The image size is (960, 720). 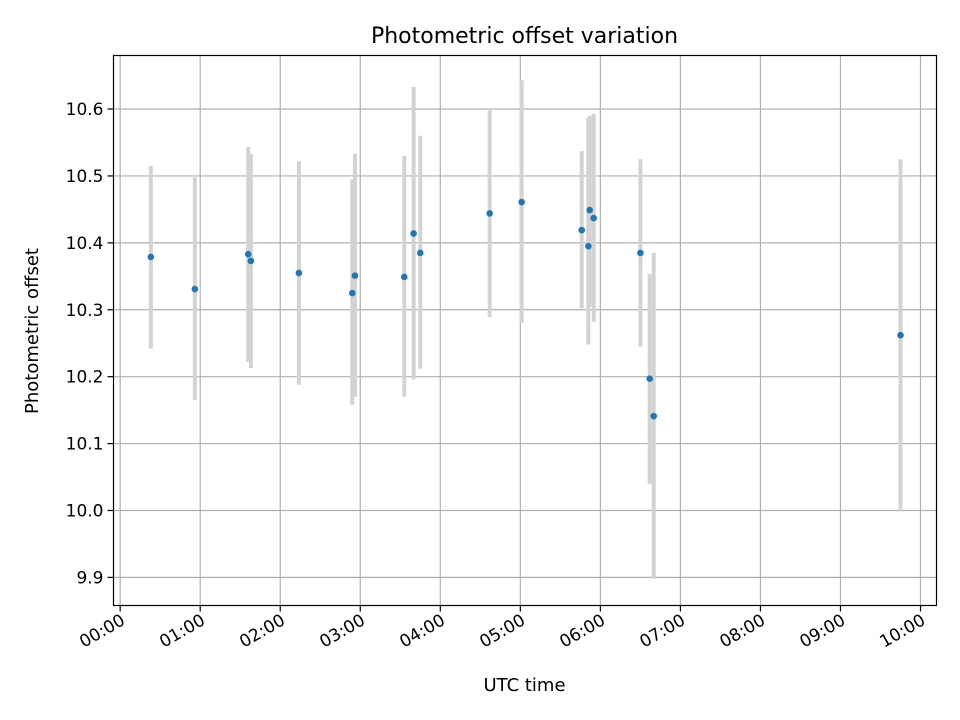 I want to click on y-tick-label: 10.6, so click(x=85, y=110).